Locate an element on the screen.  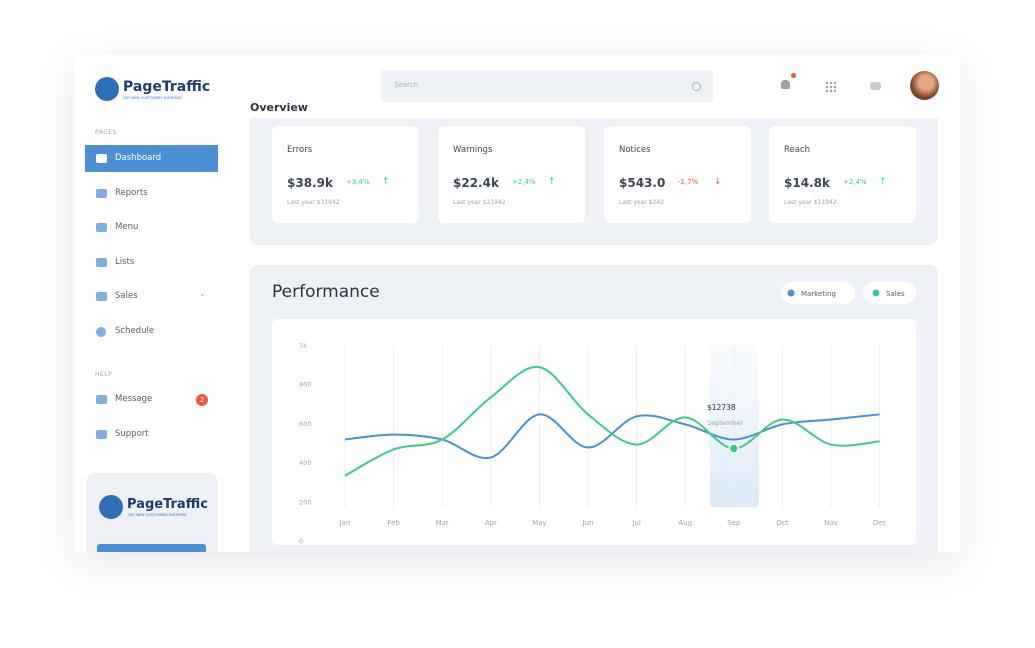
kpi-change: -1,7% is located at coordinates (688, 182).